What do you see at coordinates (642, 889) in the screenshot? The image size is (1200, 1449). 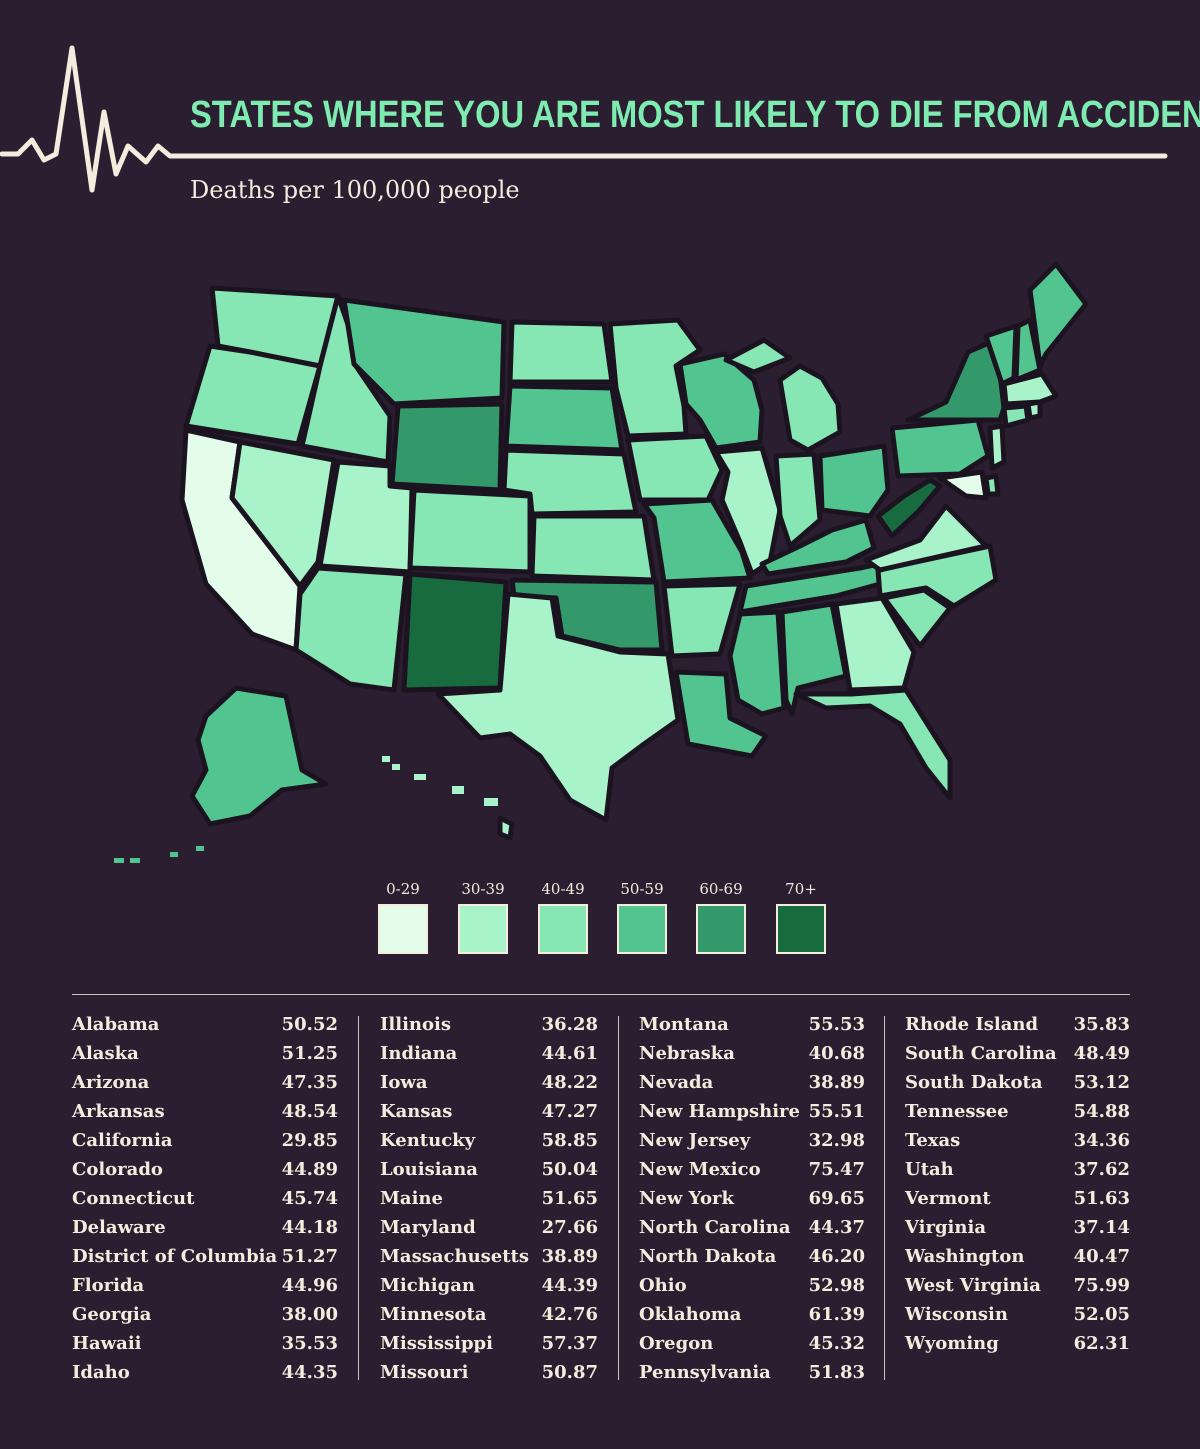 I see `legend-label: 50-59` at bounding box center [642, 889].